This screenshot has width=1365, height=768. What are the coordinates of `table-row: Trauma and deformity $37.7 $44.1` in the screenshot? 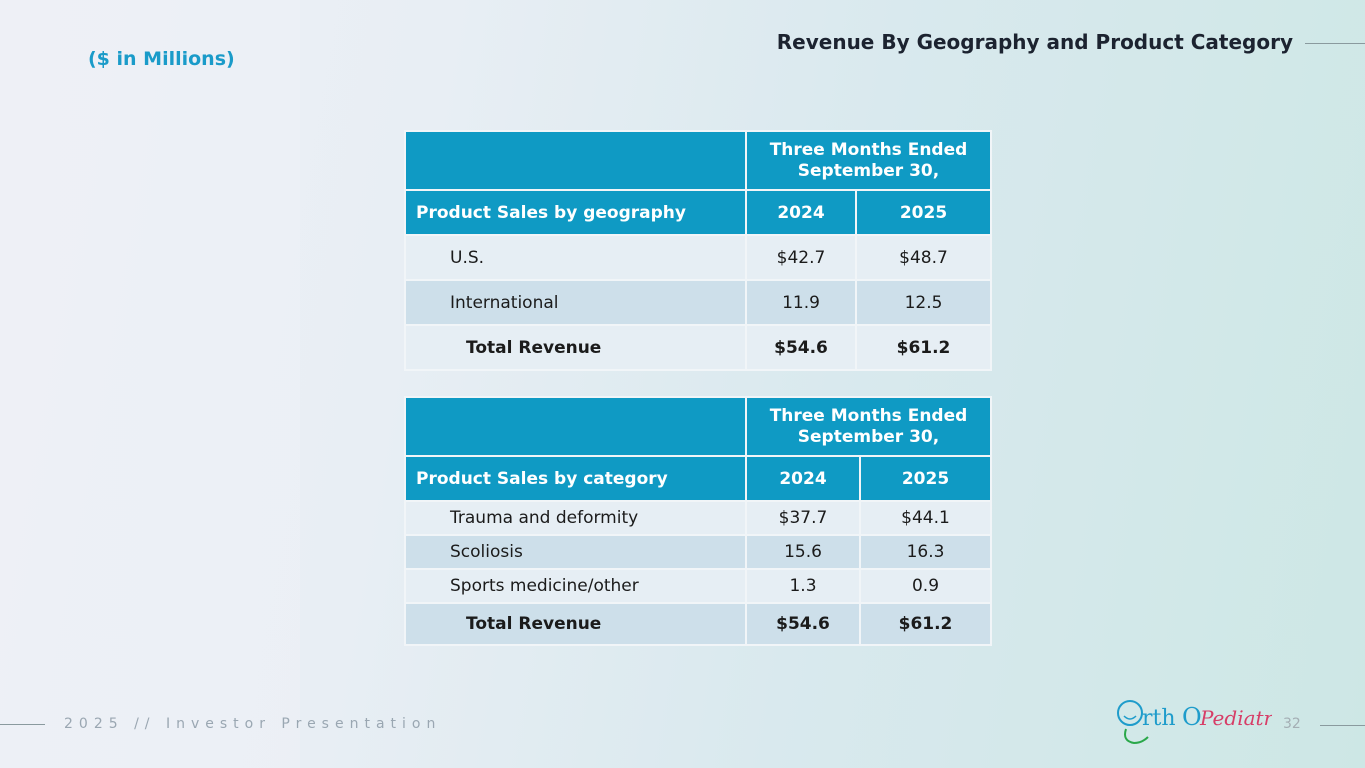 It's located at (698, 518).